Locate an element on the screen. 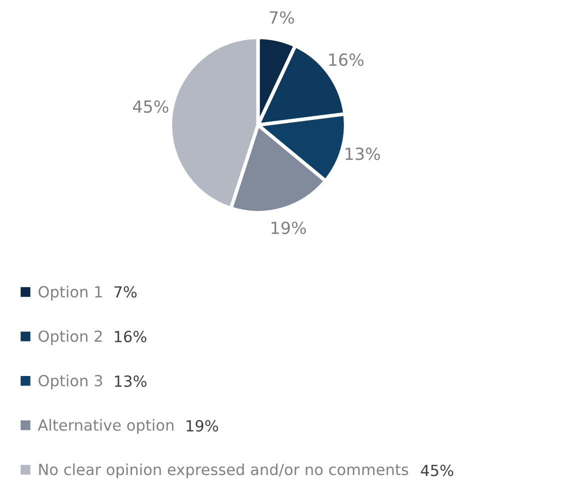 This screenshot has width=564, height=485. data-label: 16% is located at coordinates (346, 59).